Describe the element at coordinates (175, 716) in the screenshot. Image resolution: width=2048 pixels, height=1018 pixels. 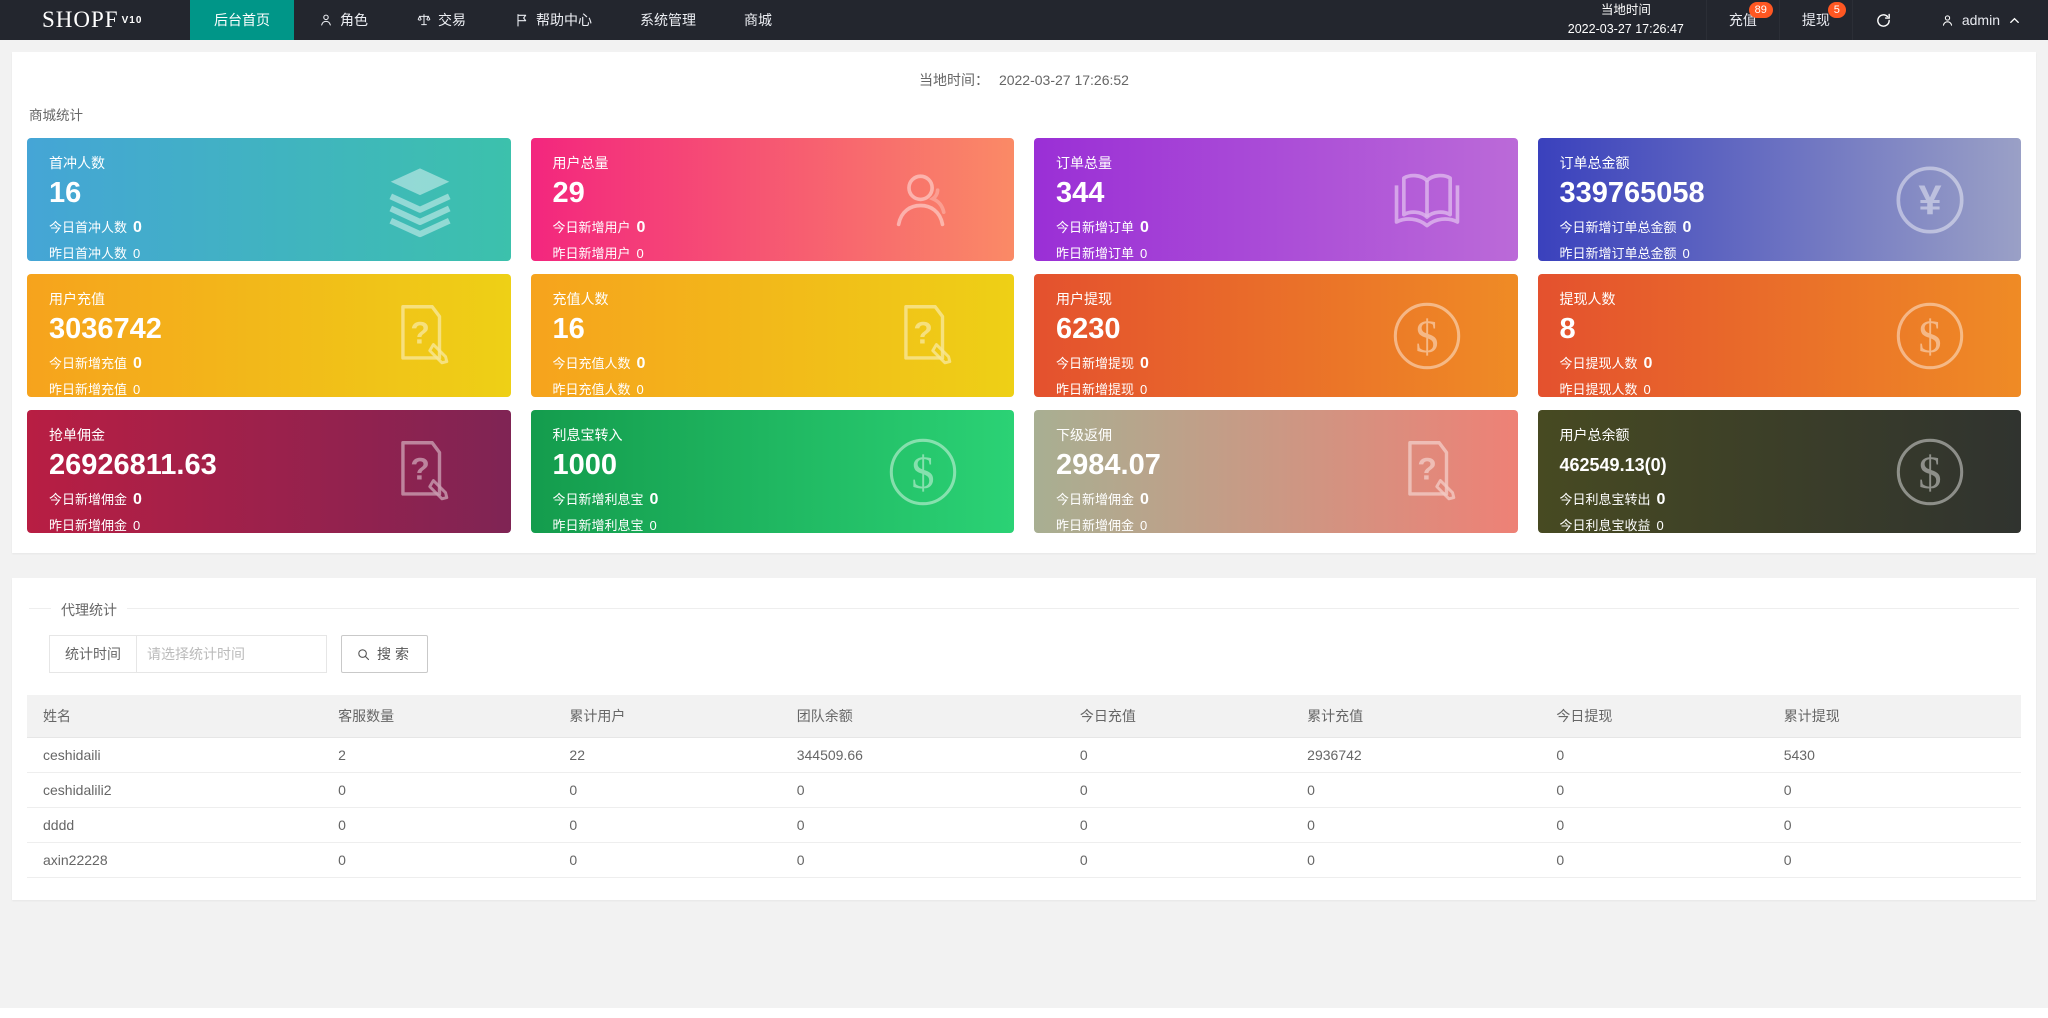
I see `table-column-header: 姓名` at that location.